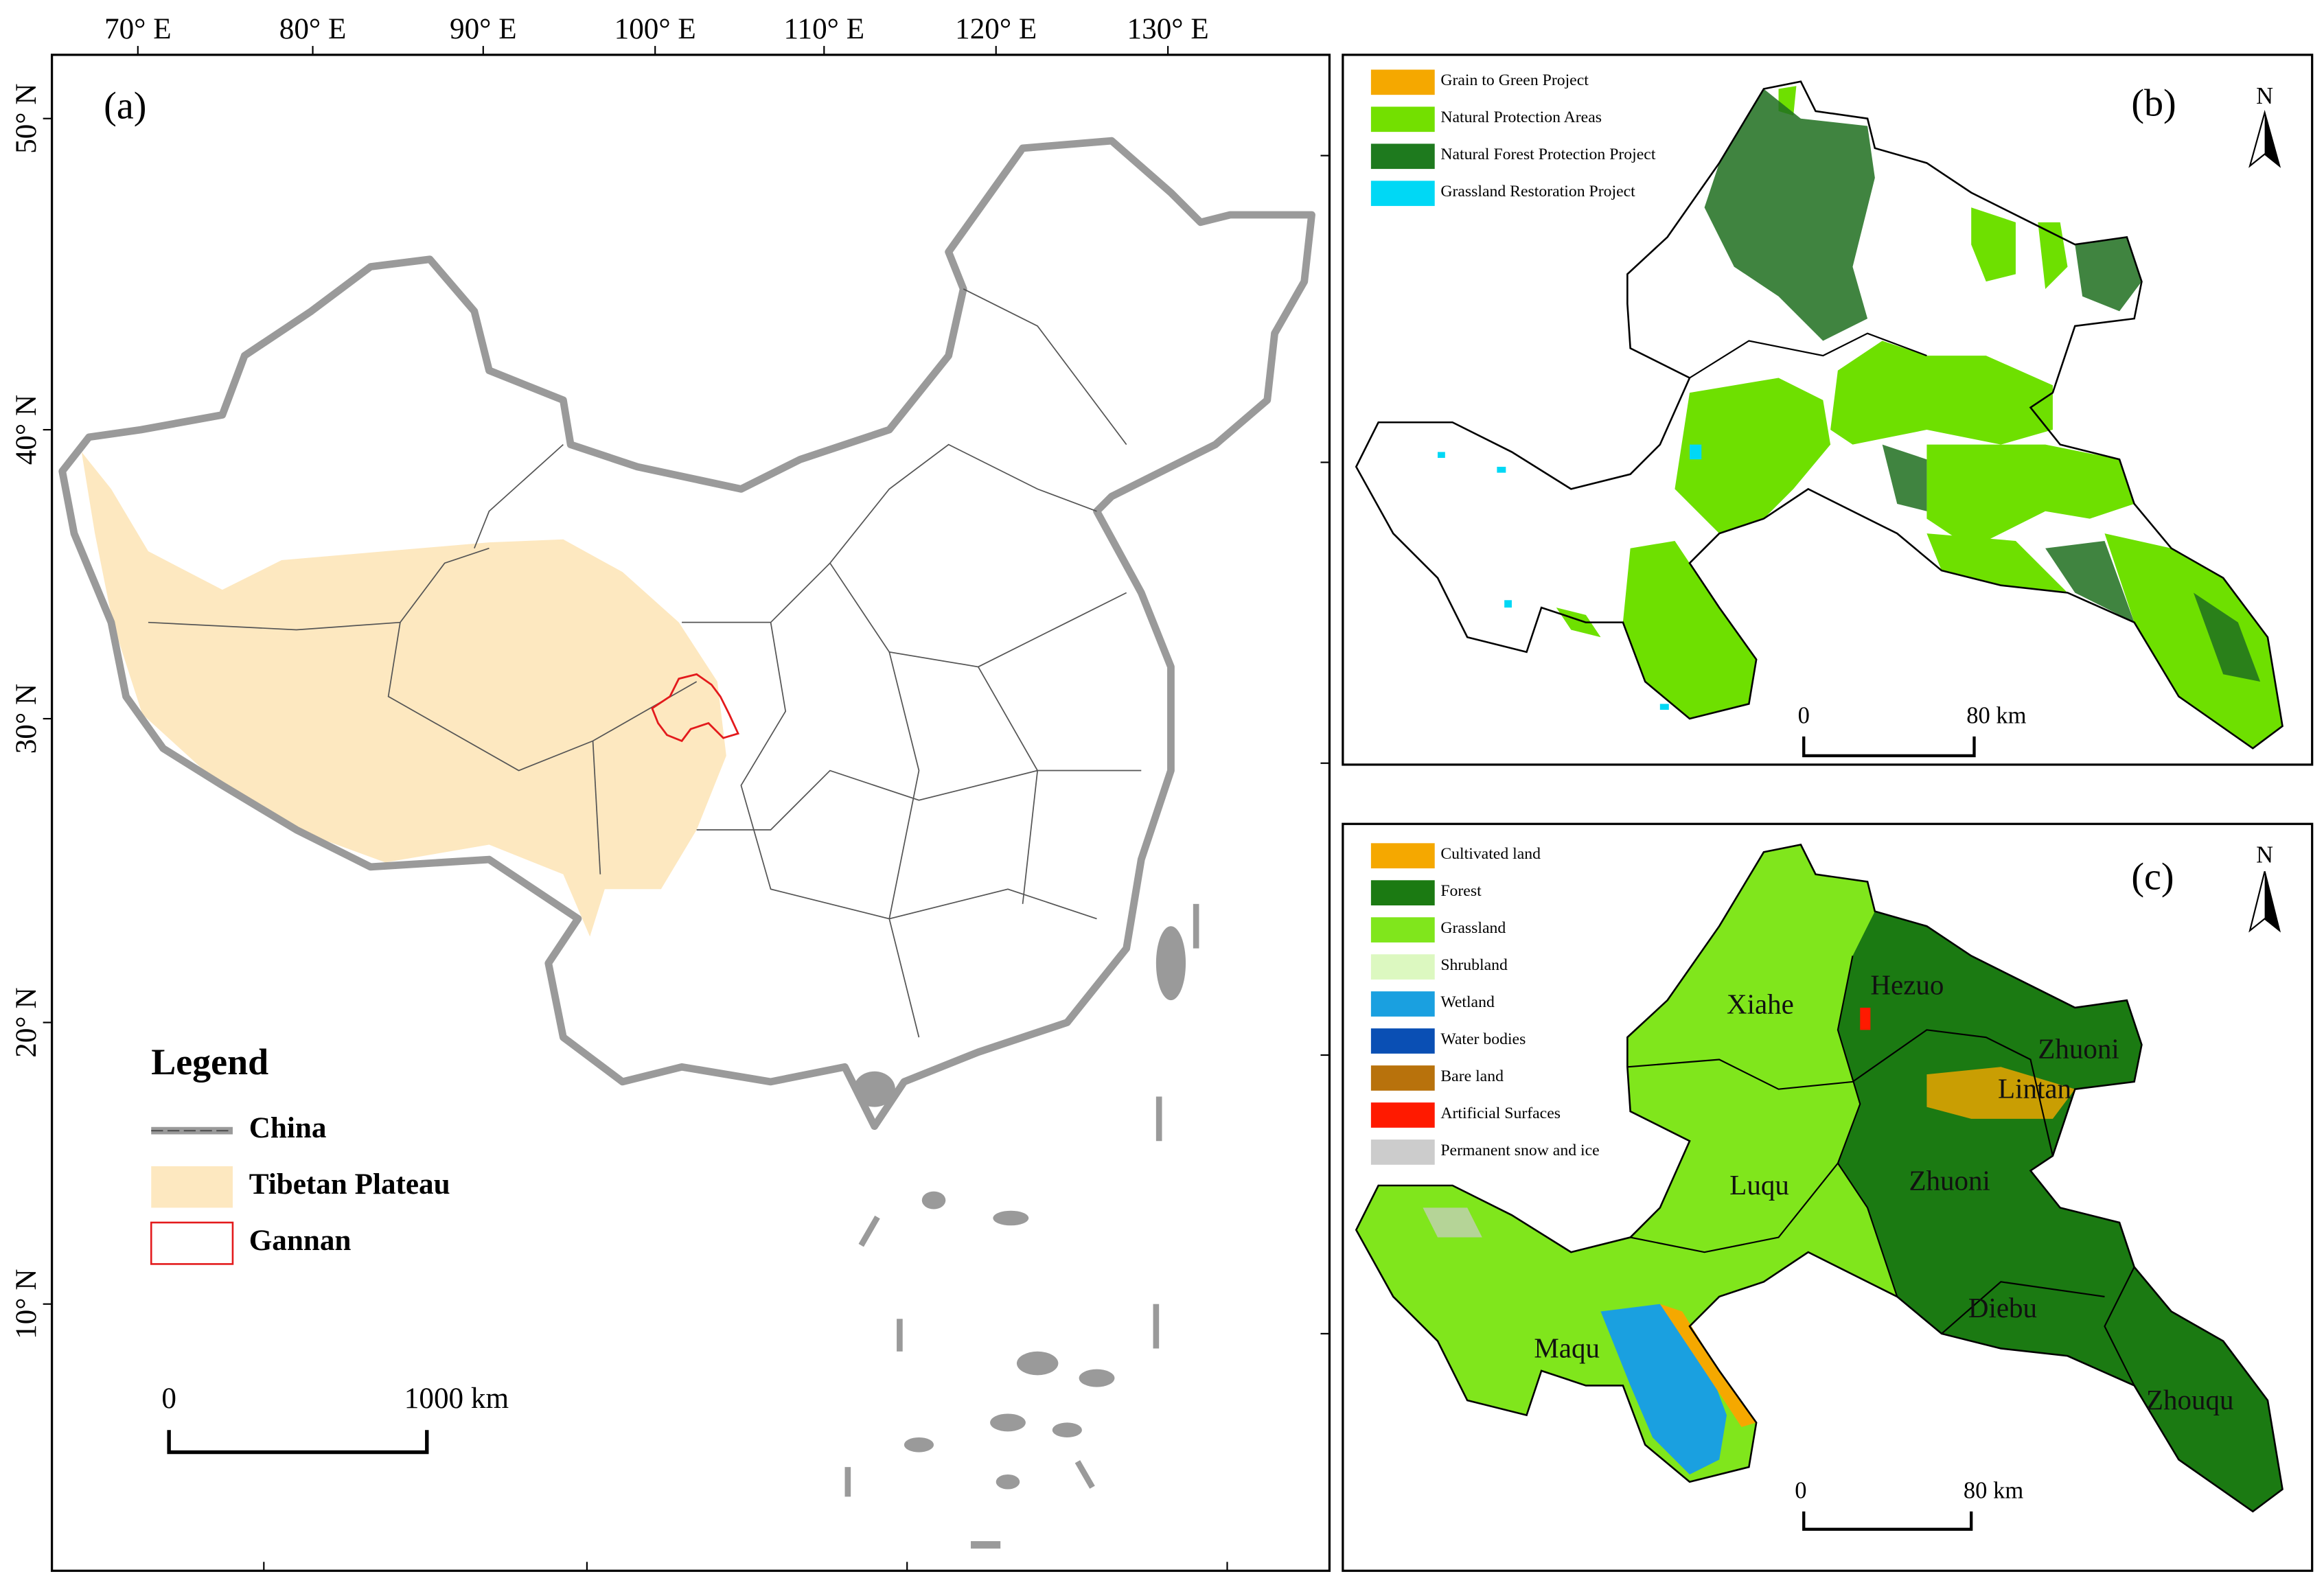 The height and width of the screenshot is (1585, 2324). What do you see at coordinates (996, 29) in the screenshot?
I see `longitude-label: 120° E` at bounding box center [996, 29].